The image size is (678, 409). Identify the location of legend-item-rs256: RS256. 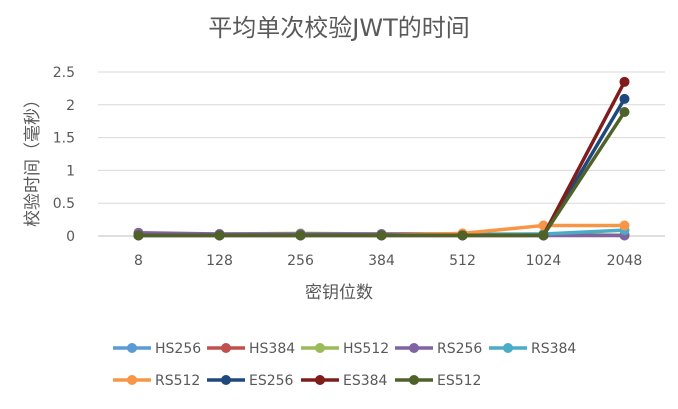
(438, 349).